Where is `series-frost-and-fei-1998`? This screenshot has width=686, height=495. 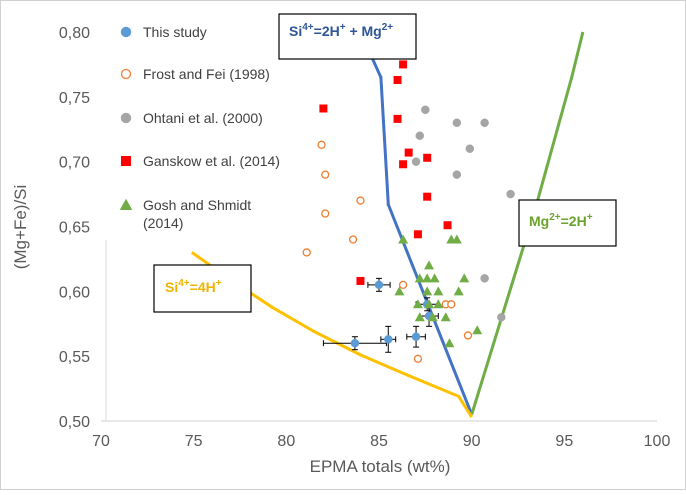 series-frost-and-fei-1998 is located at coordinates (387, 251).